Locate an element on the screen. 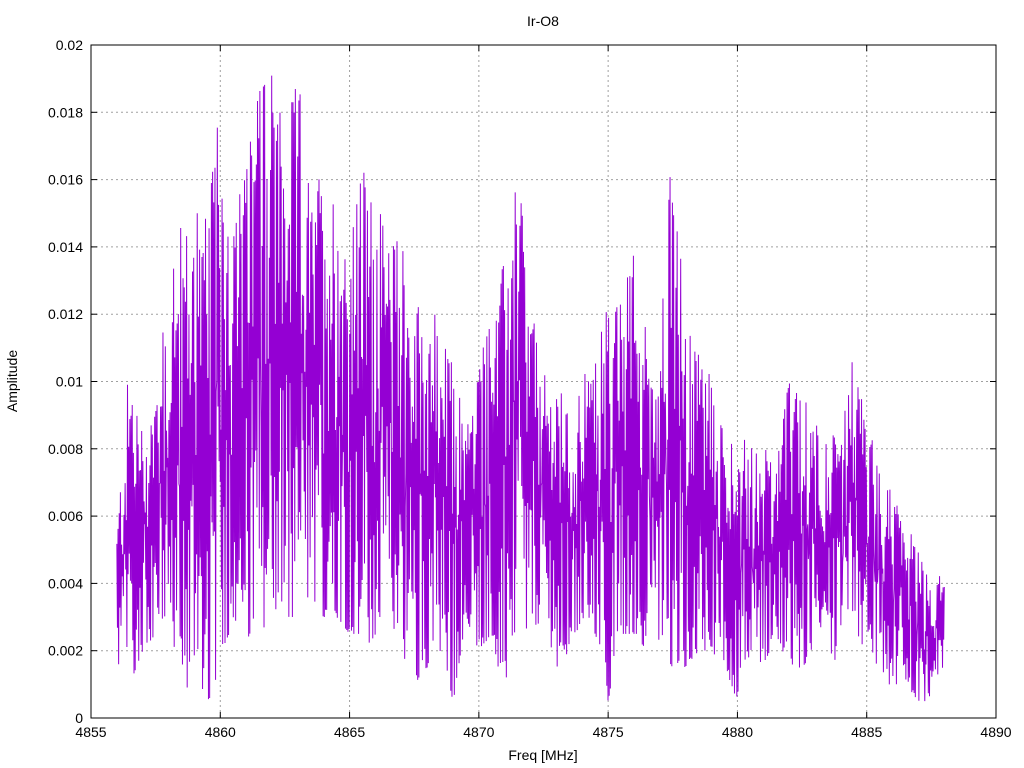  y-tick-label: 0.012 is located at coordinates (65, 314).